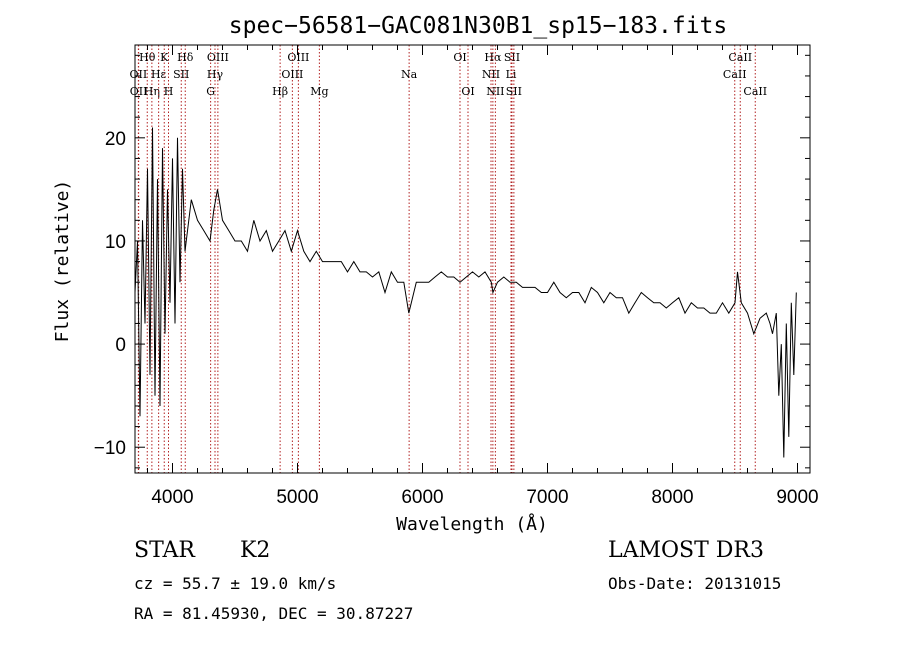  What do you see at coordinates (235, 583) in the screenshot?
I see `cz-value: cz = 55.7 ± 19.0 km/s` at bounding box center [235, 583].